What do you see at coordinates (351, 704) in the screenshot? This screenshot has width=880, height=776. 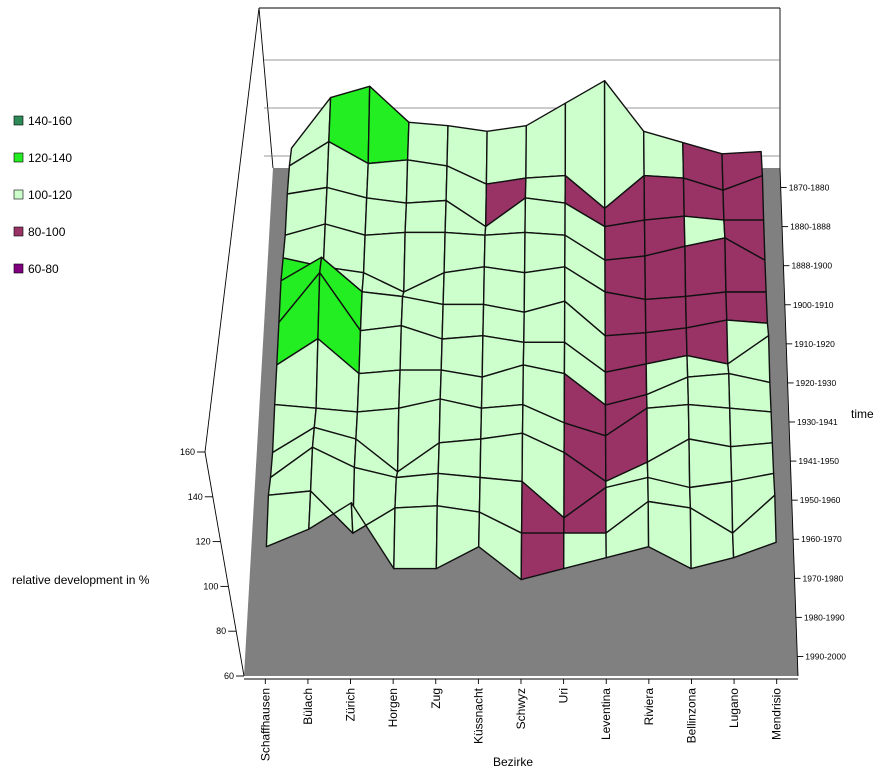 I see `district-label: Zürich` at bounding box center [351, 704].